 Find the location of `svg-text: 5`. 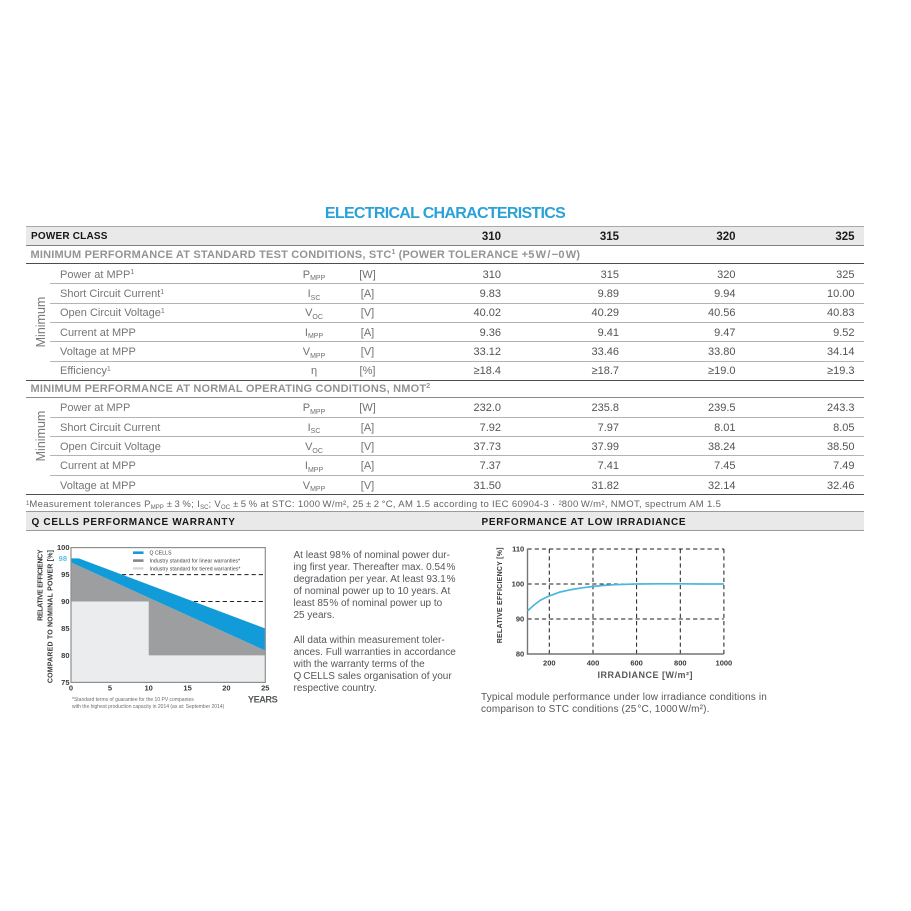

svg-text: 5 is located at coordinates (110, 688).